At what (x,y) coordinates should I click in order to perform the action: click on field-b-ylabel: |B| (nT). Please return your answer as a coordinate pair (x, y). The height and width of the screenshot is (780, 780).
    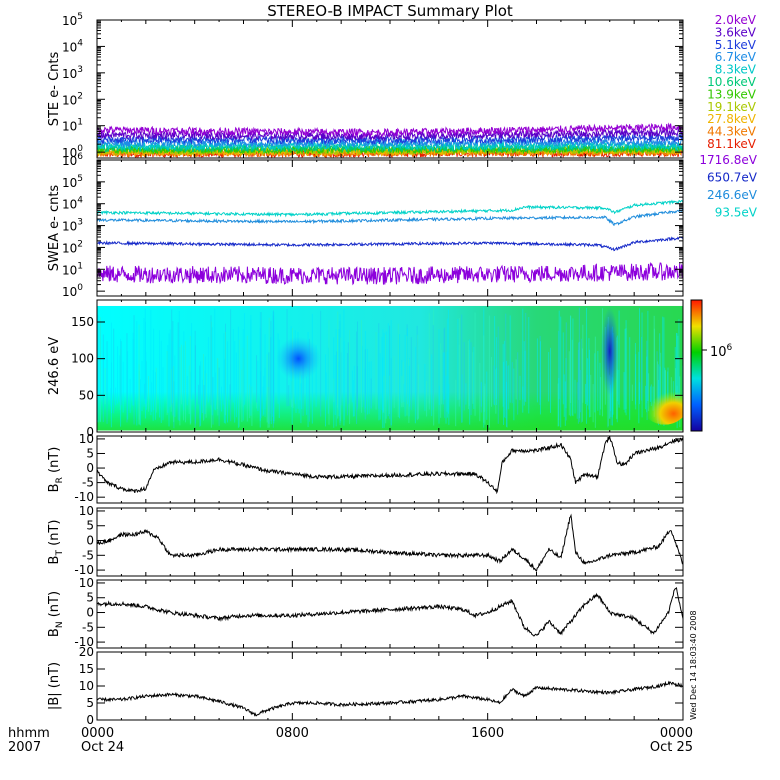
    Looking at the image, I should click on (54, 686).